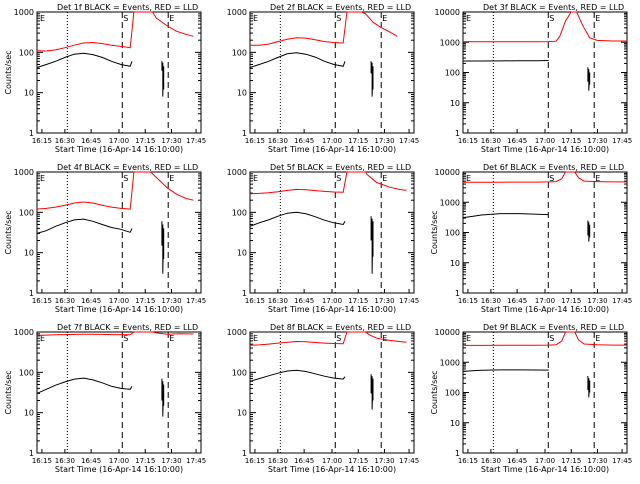 The height and width of the screenshot is (484, 640). What do you see at coordinates (340, 7) in the screenshot?
I see `chart-title: Det 2f BLACK = Events, RED = LLD` at bounding box center [340, 7].